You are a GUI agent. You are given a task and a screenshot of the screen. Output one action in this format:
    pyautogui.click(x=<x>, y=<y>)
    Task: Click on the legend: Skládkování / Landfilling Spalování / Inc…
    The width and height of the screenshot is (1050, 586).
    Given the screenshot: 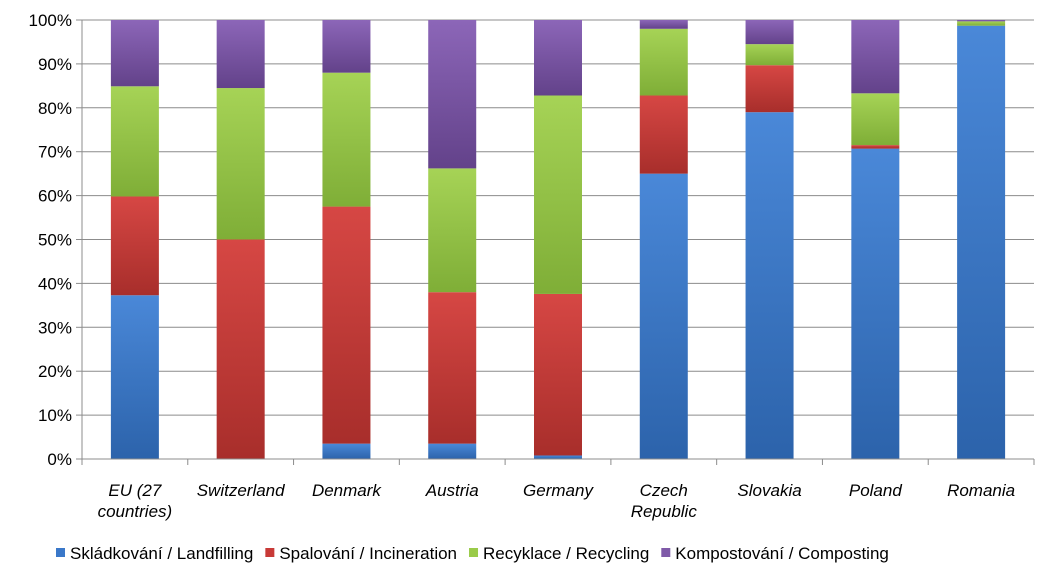 What is the action you would take?
    pyautogui.click(x=472, y=553)
    